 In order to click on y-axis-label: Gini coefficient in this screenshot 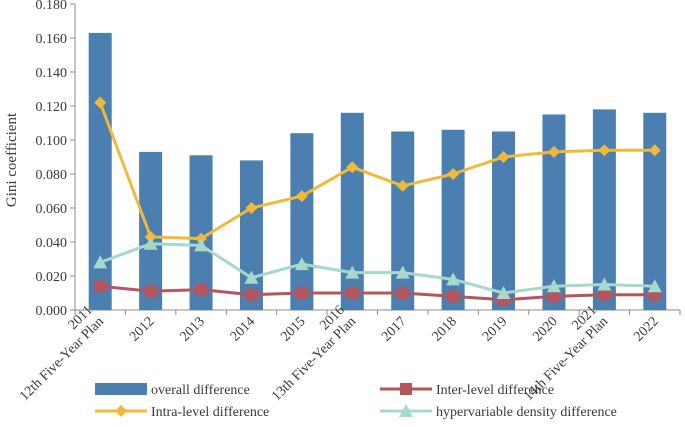, I will do `click(12, 159)`.